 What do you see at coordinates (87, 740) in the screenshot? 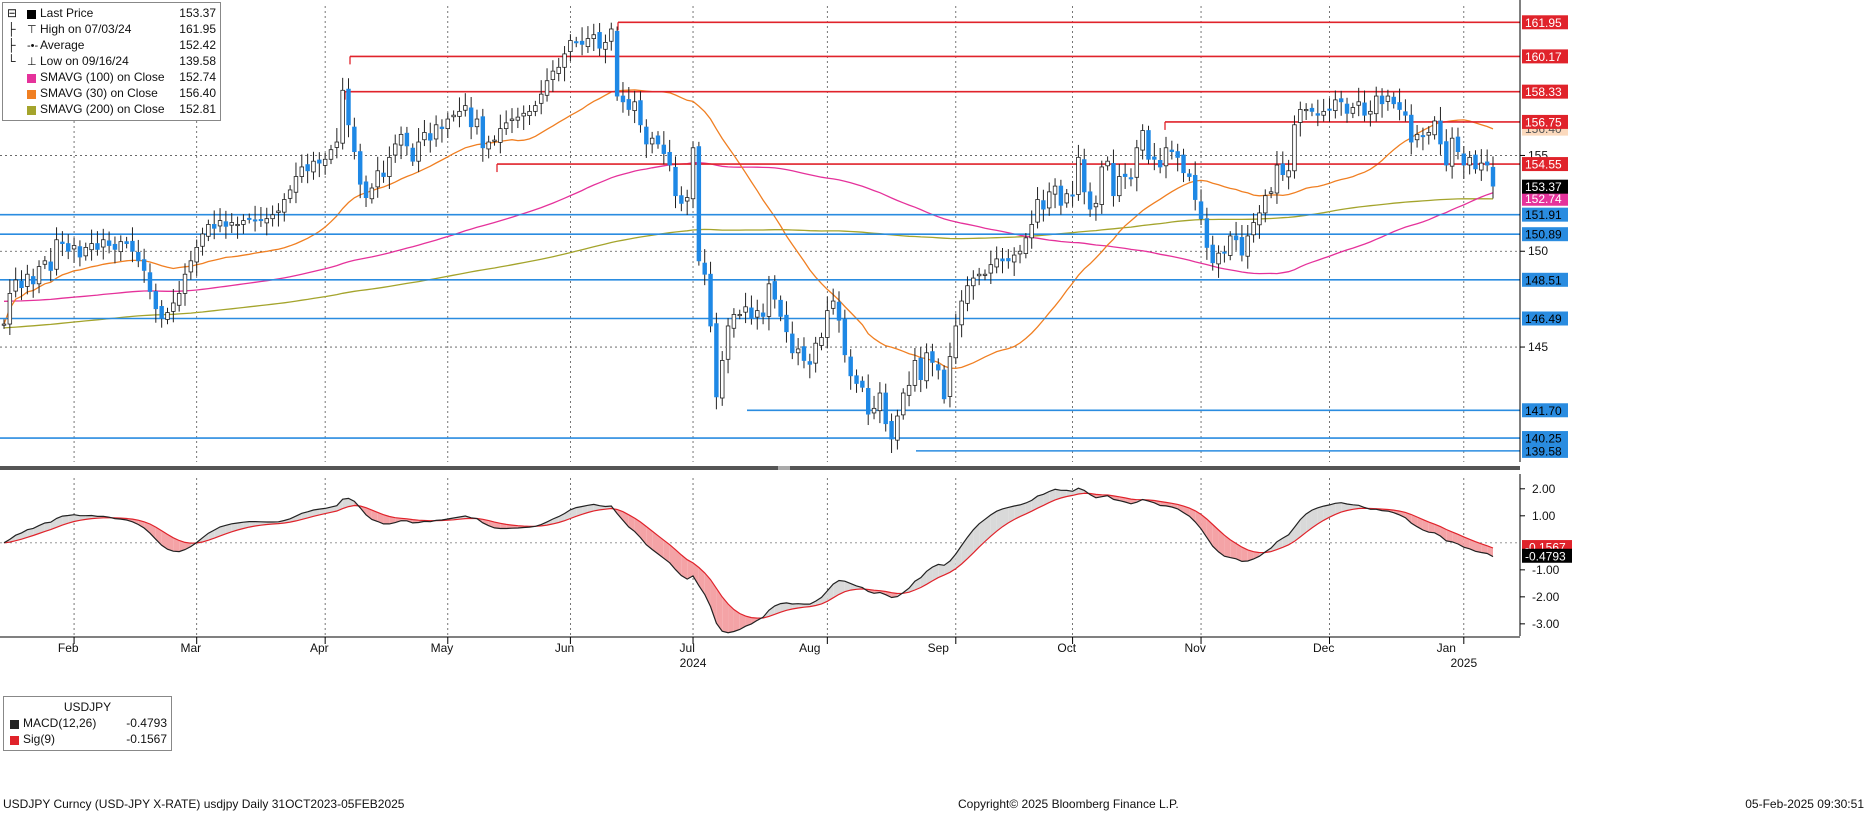
I see `legend-signal: Sig(9) -0.1567` at bounding box center [87, 740].